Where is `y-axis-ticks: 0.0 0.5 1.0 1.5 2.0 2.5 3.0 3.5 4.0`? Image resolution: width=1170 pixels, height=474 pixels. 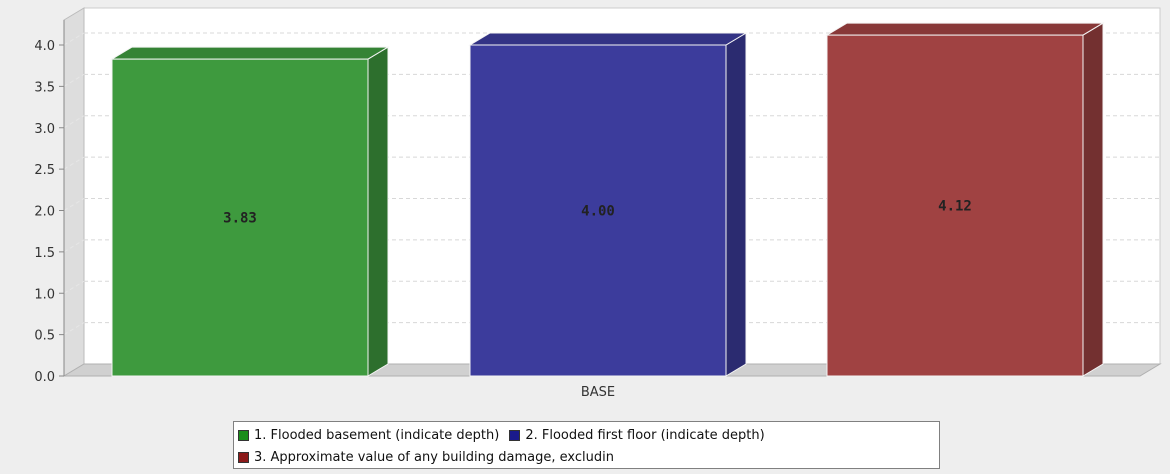 y-axis-ticks: 0.0 0.5 1.0 1.5 2.0 2.5 3.0 3.5 4.0 is located at coordinates (49, 212).